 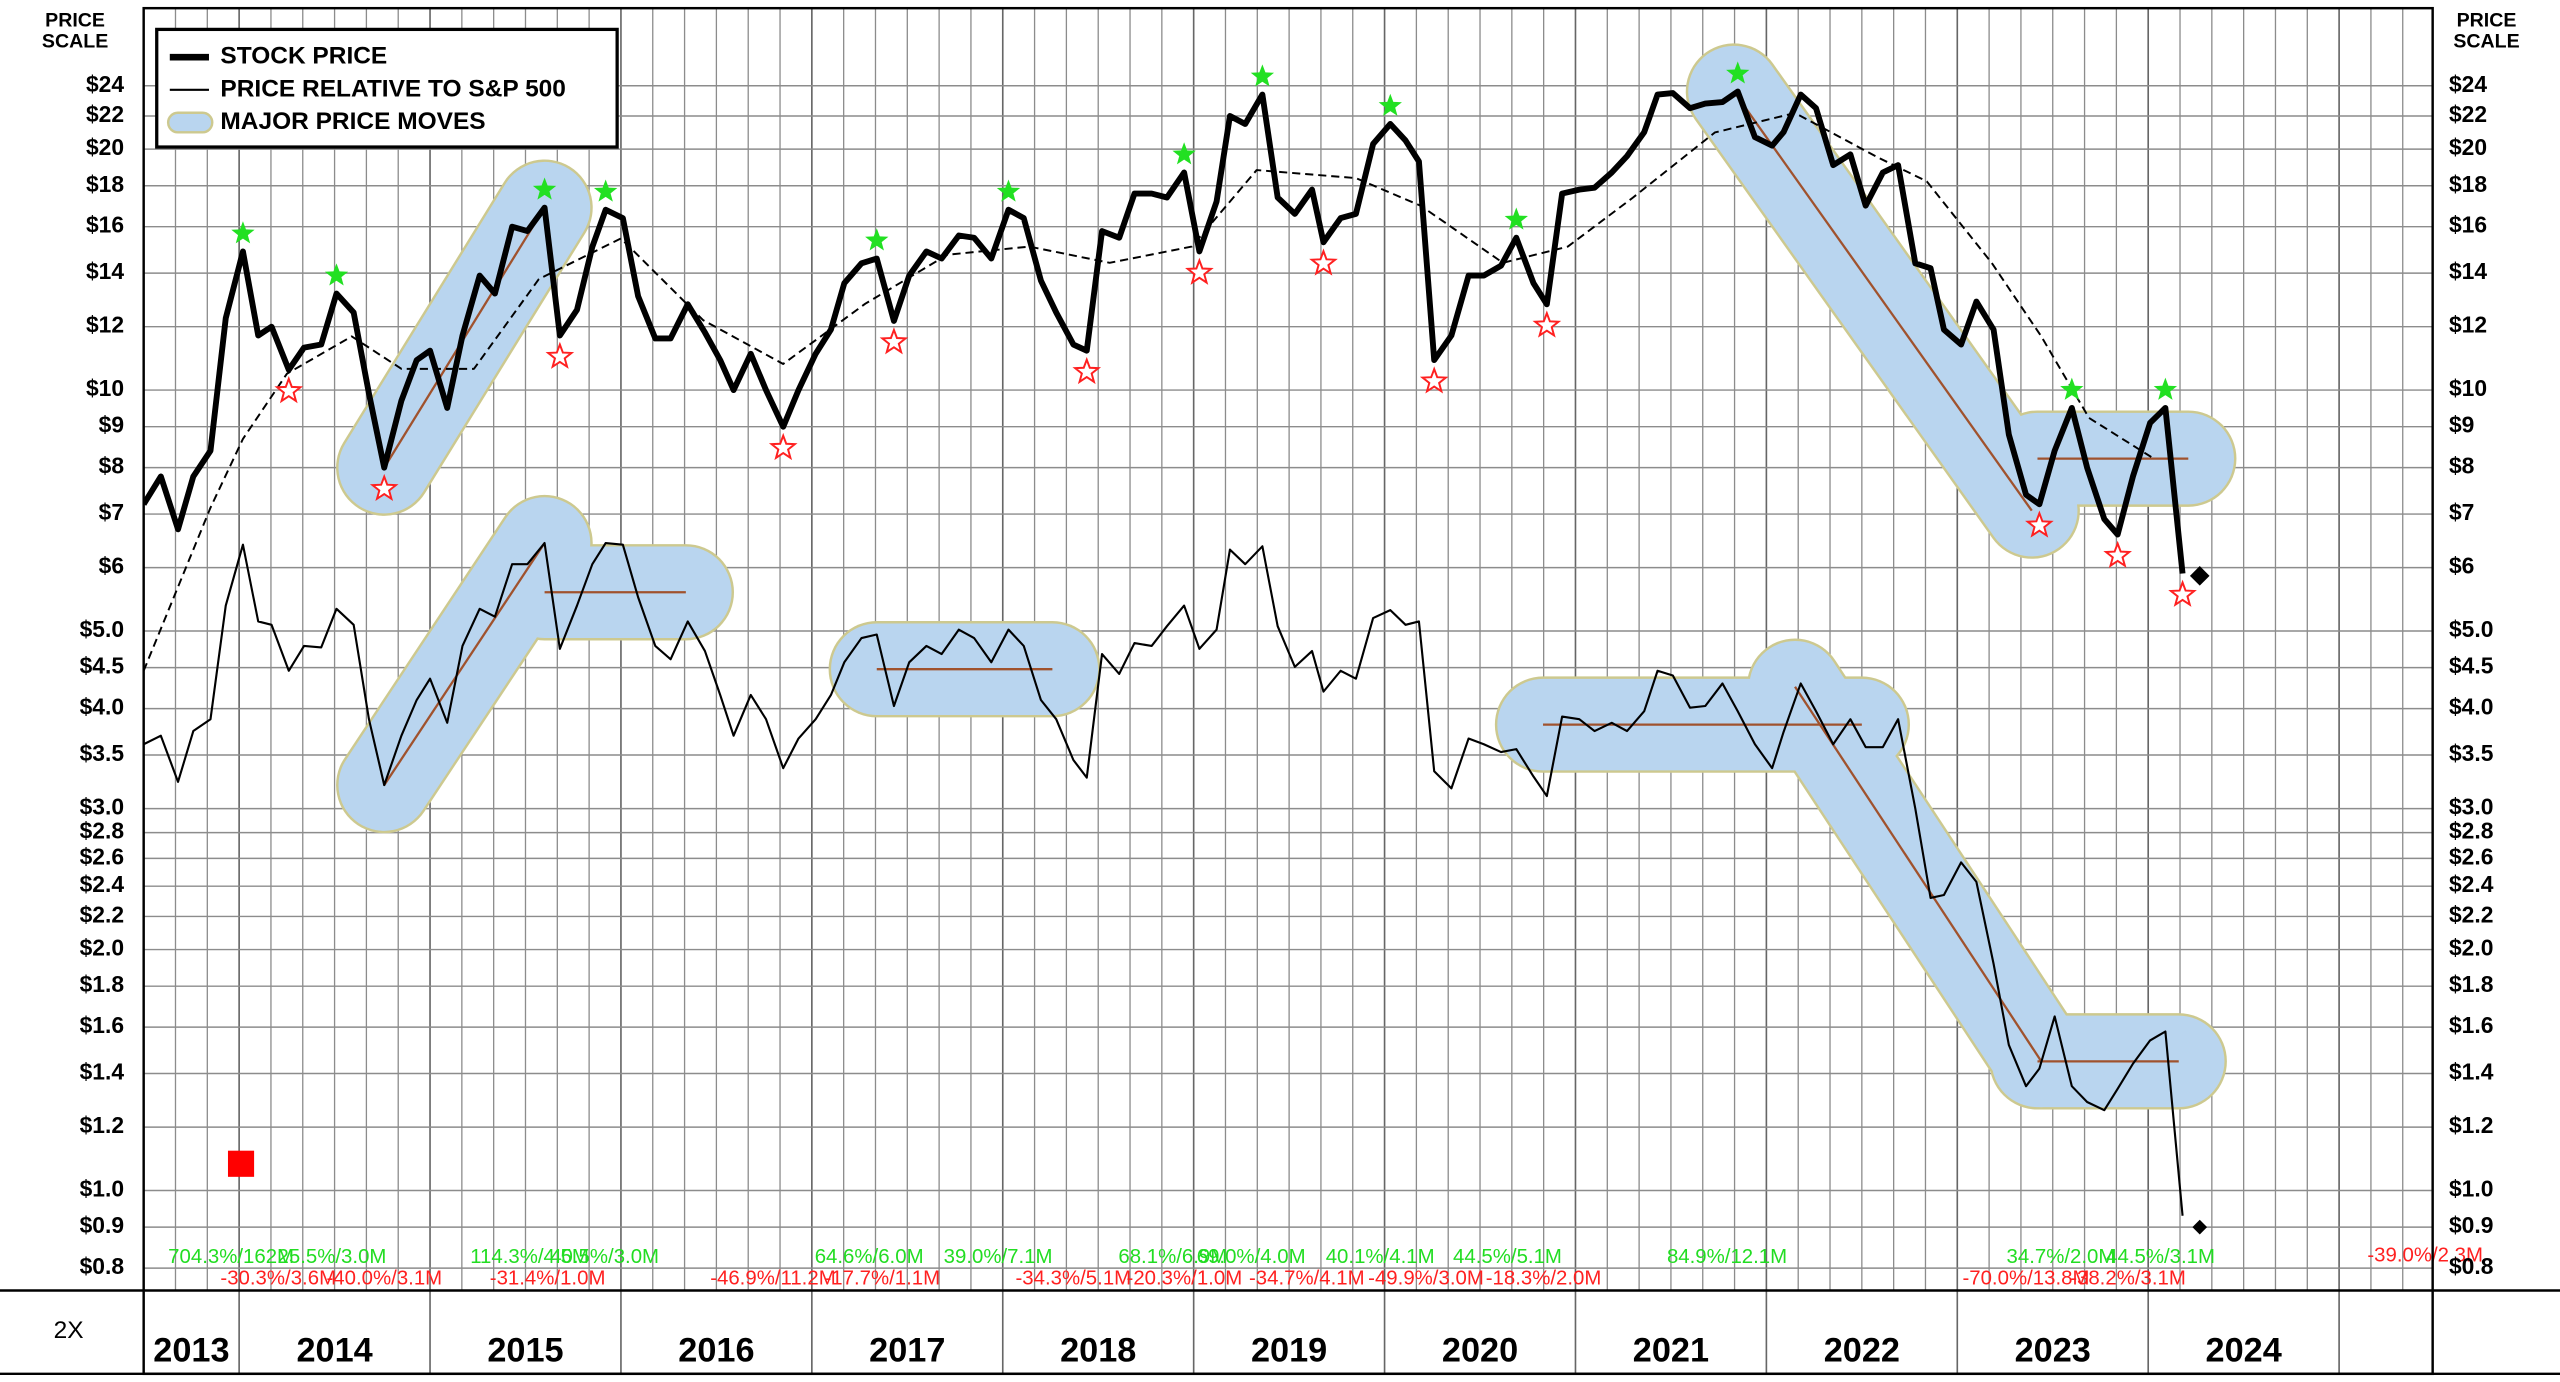 What do you see at coordinates (2471, 1125) in the screenshot?
I see `y-tick-label: $1.2` at bounding box center [2471, 1125].